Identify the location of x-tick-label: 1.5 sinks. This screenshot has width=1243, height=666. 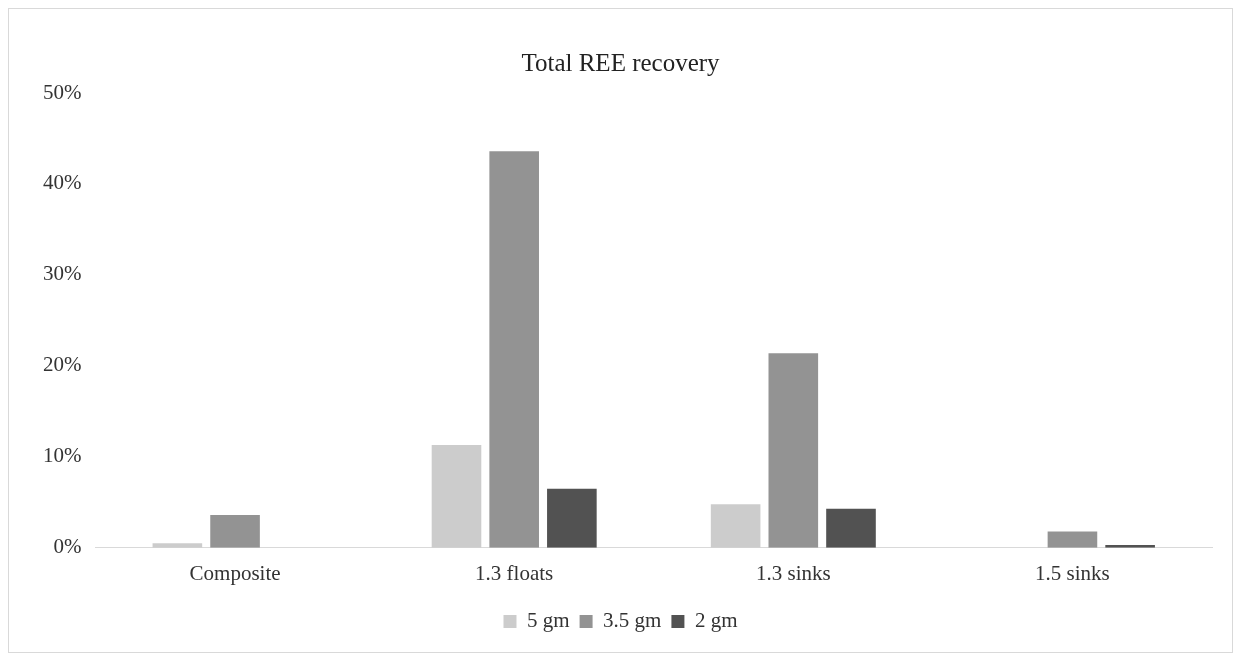
(1072, 572).